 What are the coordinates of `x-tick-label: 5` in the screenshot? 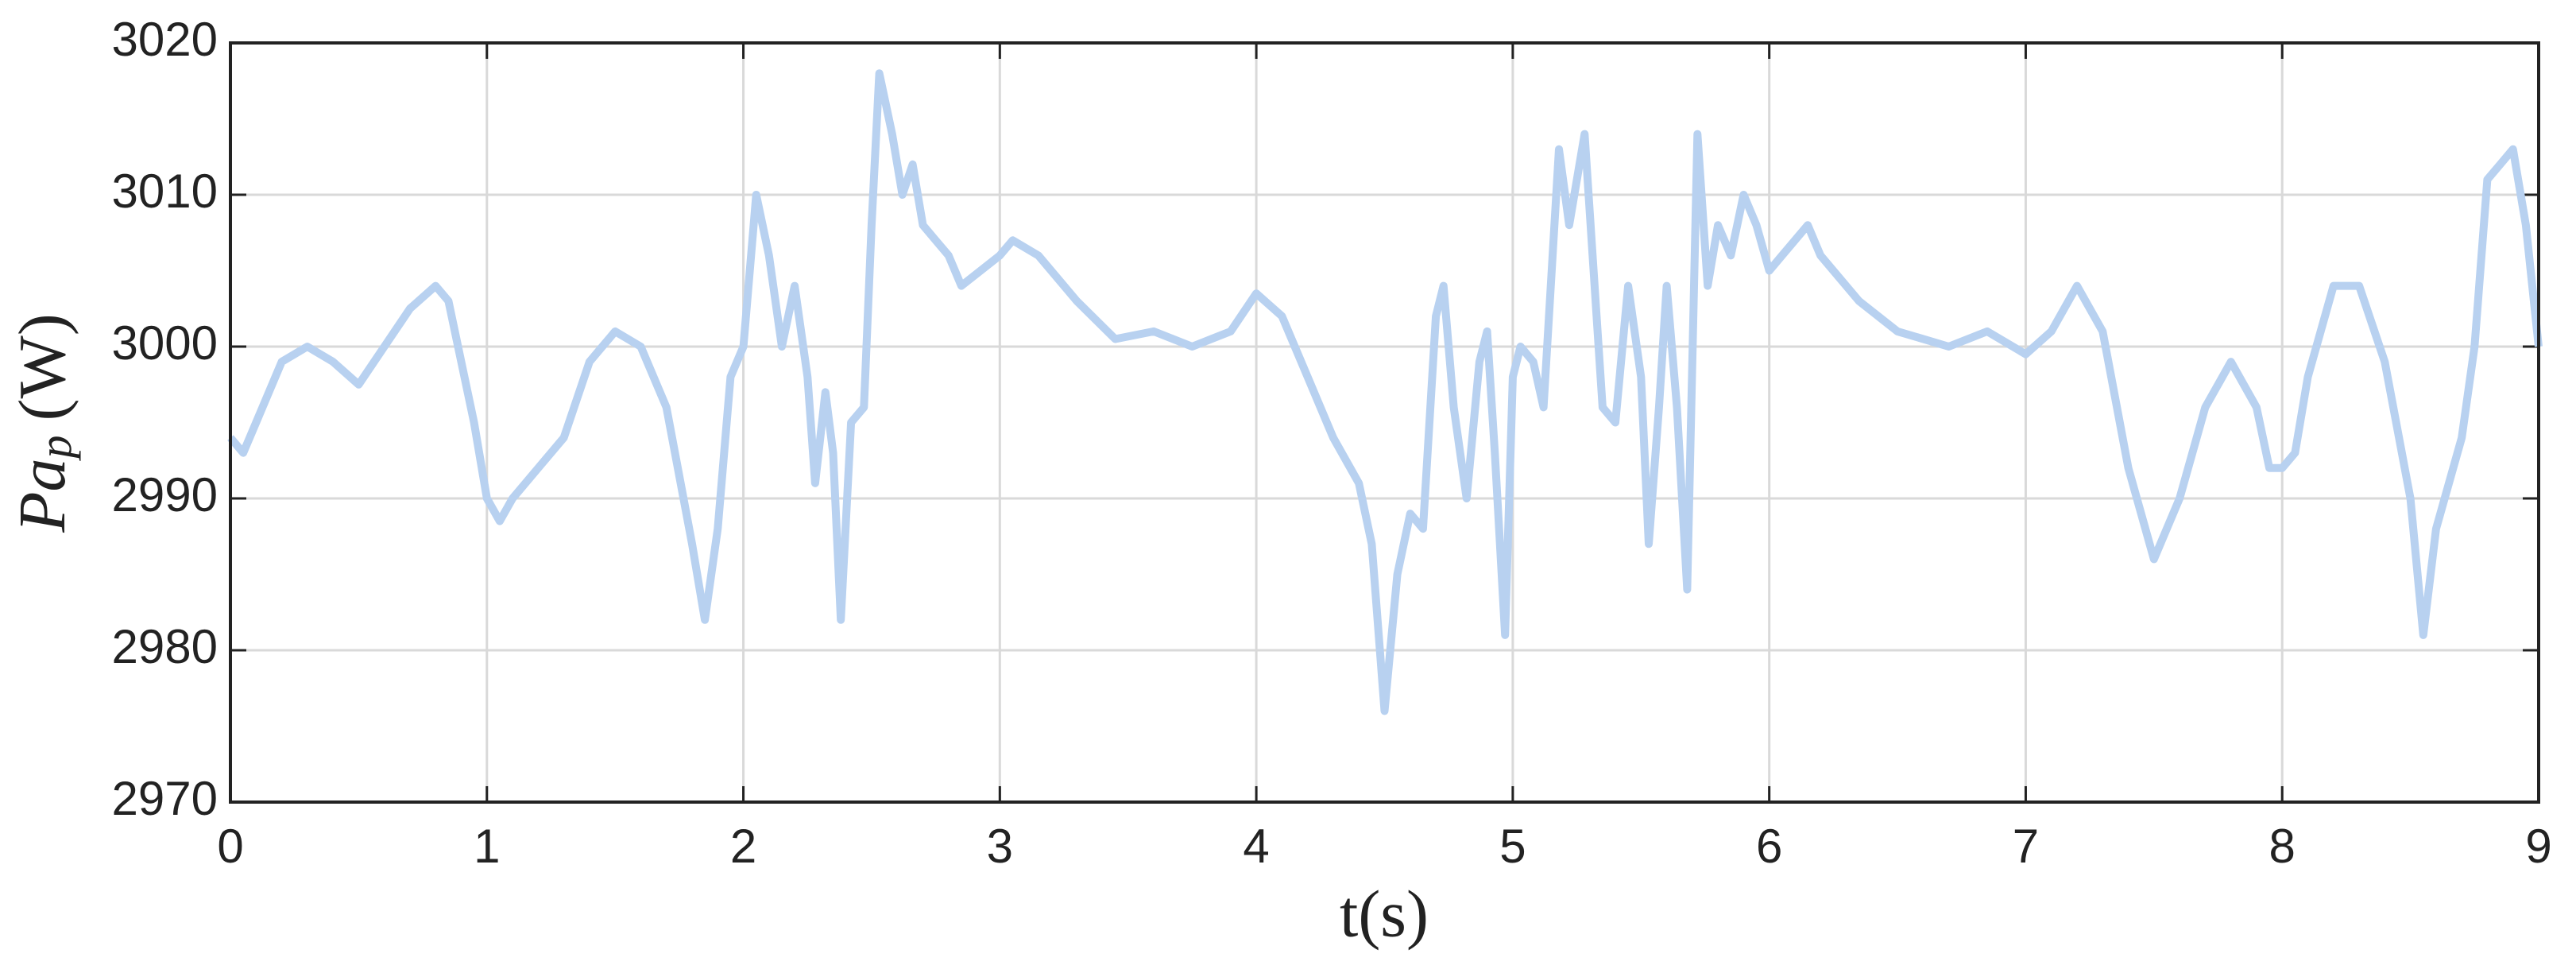 It's located at (1512, 846).